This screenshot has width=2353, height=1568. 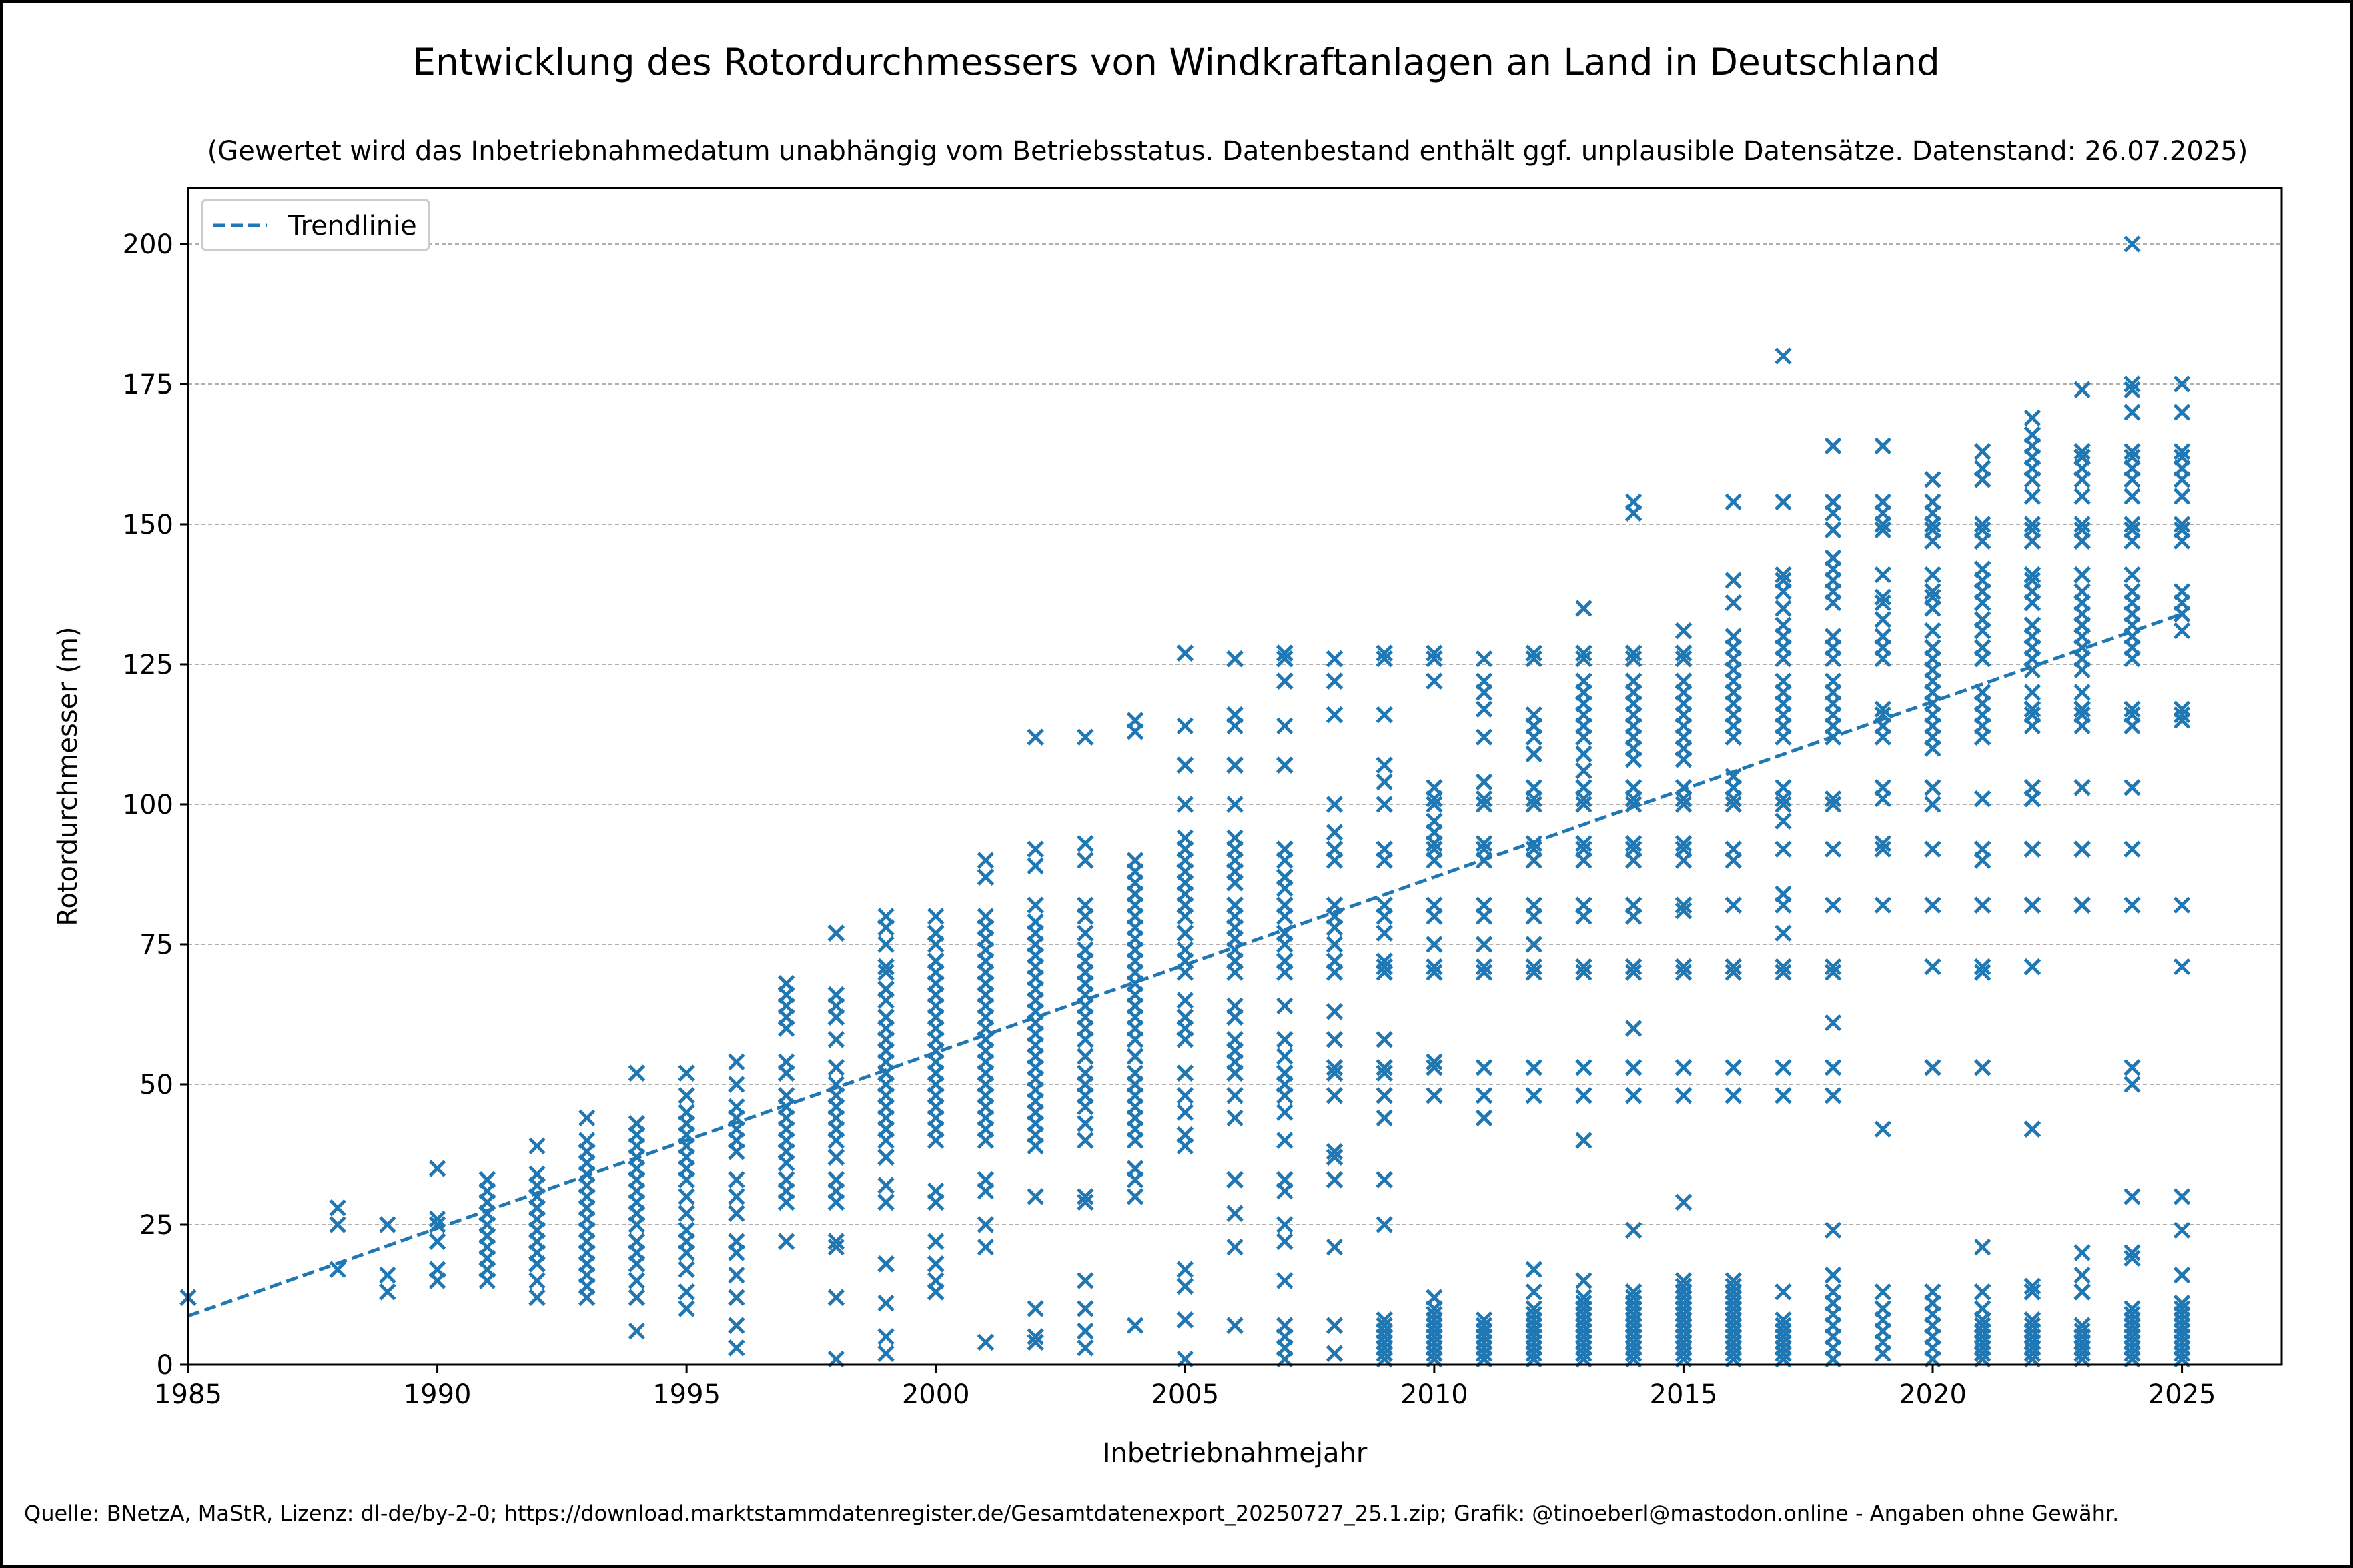 I want to click on legend-label-trendlinie: Trendlinie, so click(x=352, y=226).